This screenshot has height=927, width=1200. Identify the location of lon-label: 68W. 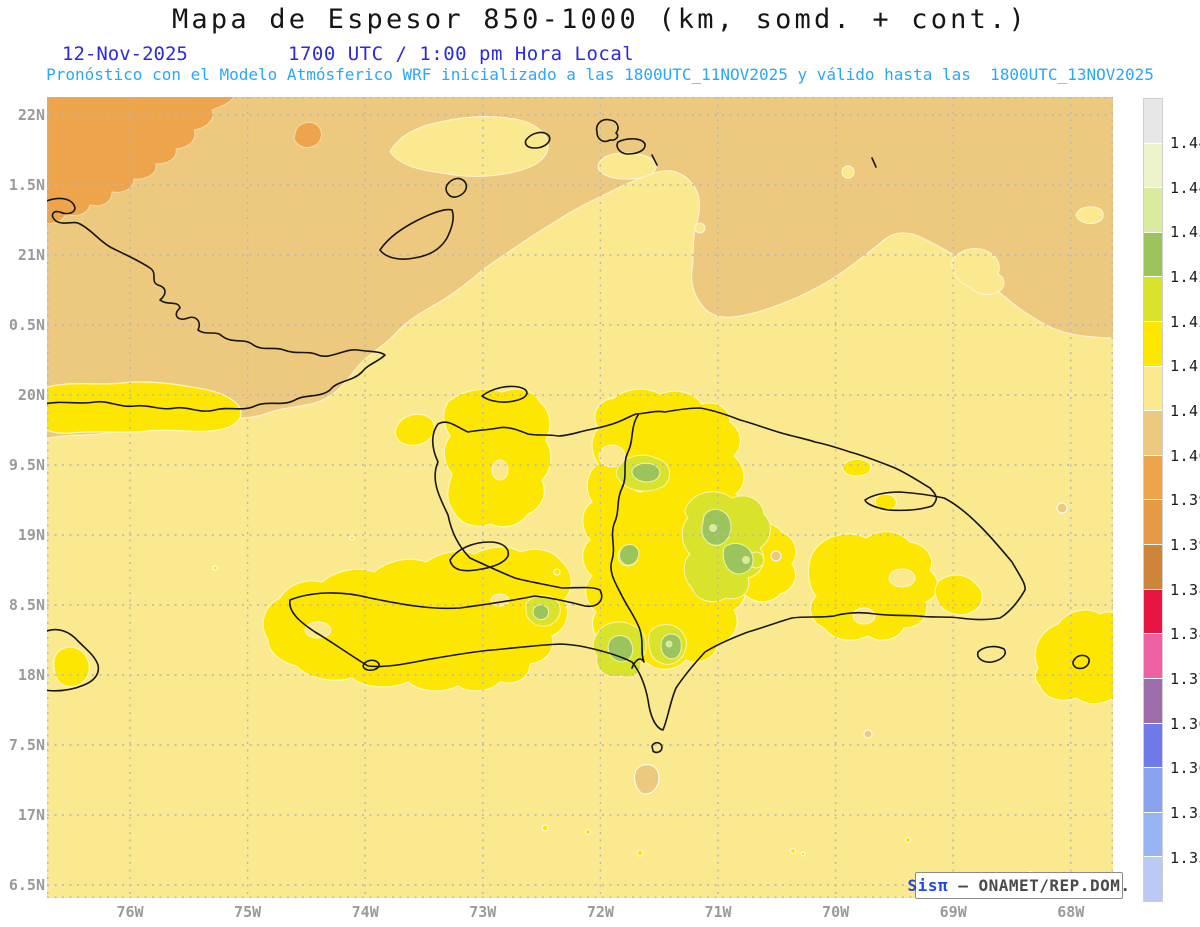
(1071, 912).